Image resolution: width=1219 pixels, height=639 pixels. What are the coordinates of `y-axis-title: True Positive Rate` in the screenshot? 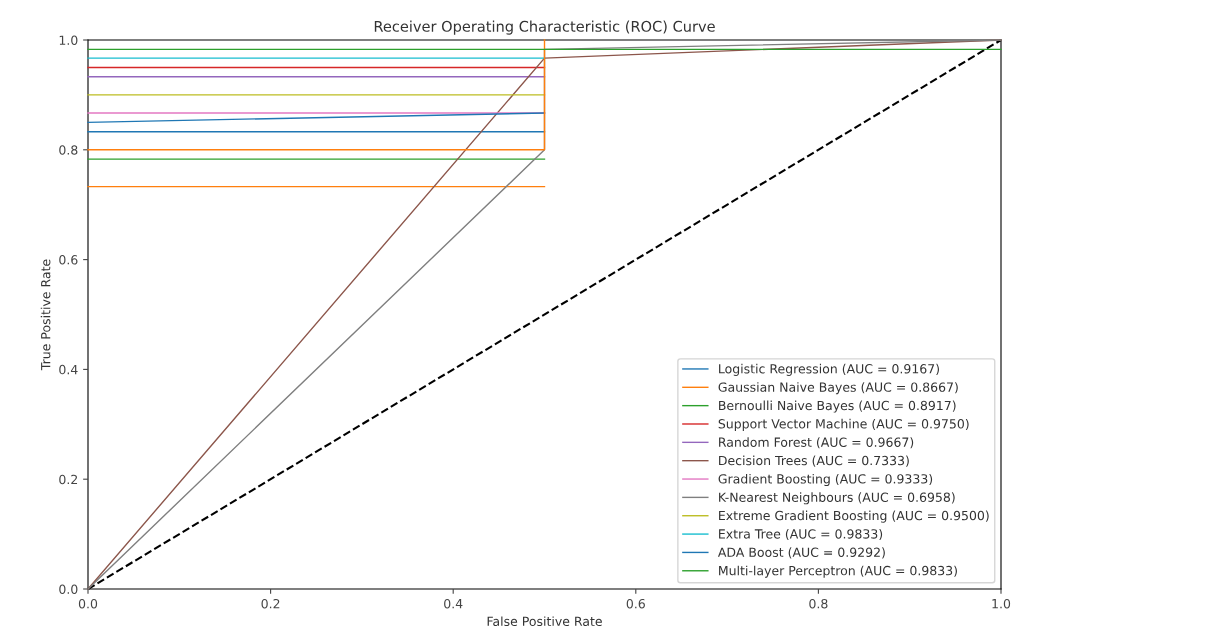 It's located at (45, 315).